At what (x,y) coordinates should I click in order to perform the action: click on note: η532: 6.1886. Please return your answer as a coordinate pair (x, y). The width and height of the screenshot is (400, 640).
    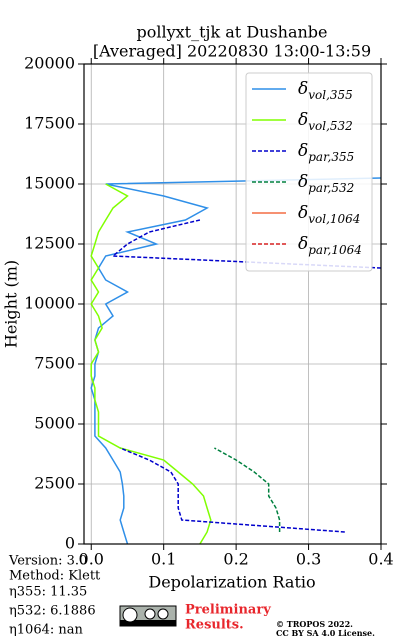
    Looking at the image, I should click on (52, 611).